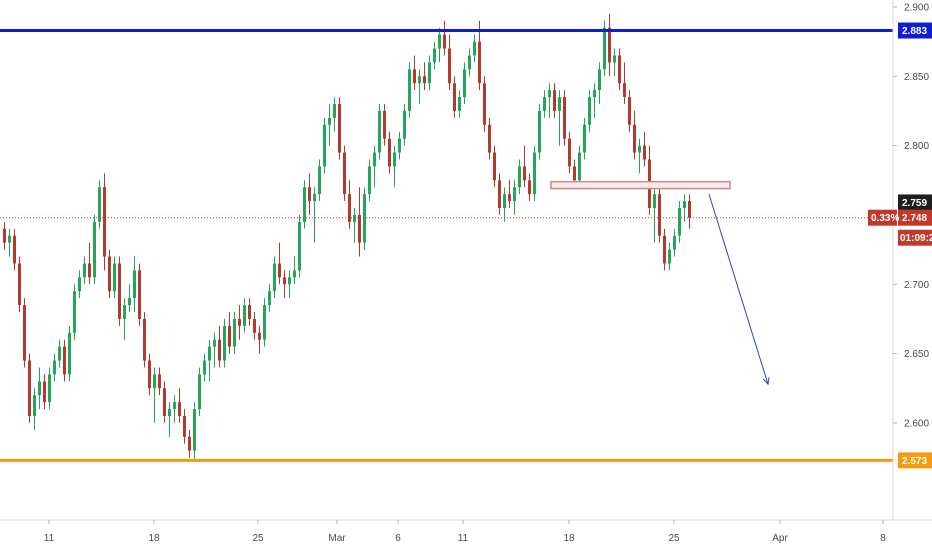 The width and height of the screenshot is (932, 550). Describe the element at coordinates (465, 532) in the screenshot. I see `time-axis: 11 18 25 Mar 6 11 18 25 Apr 8` at that location.